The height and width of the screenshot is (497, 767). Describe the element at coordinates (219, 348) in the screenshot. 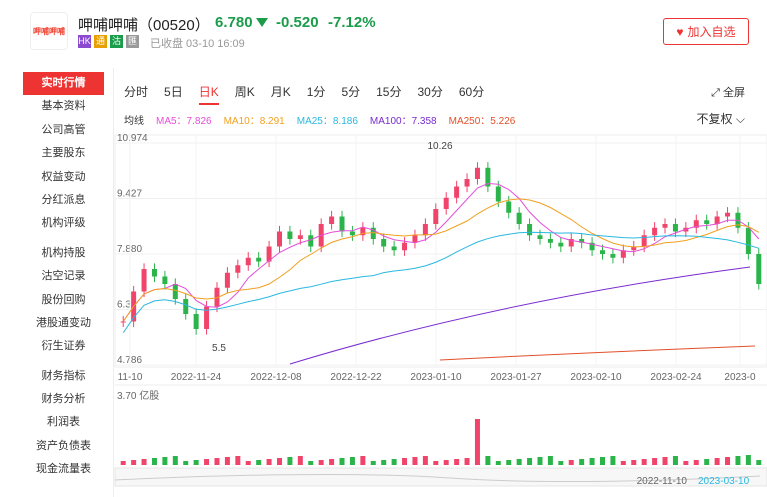

I see `low-label: 5.5` at that location.